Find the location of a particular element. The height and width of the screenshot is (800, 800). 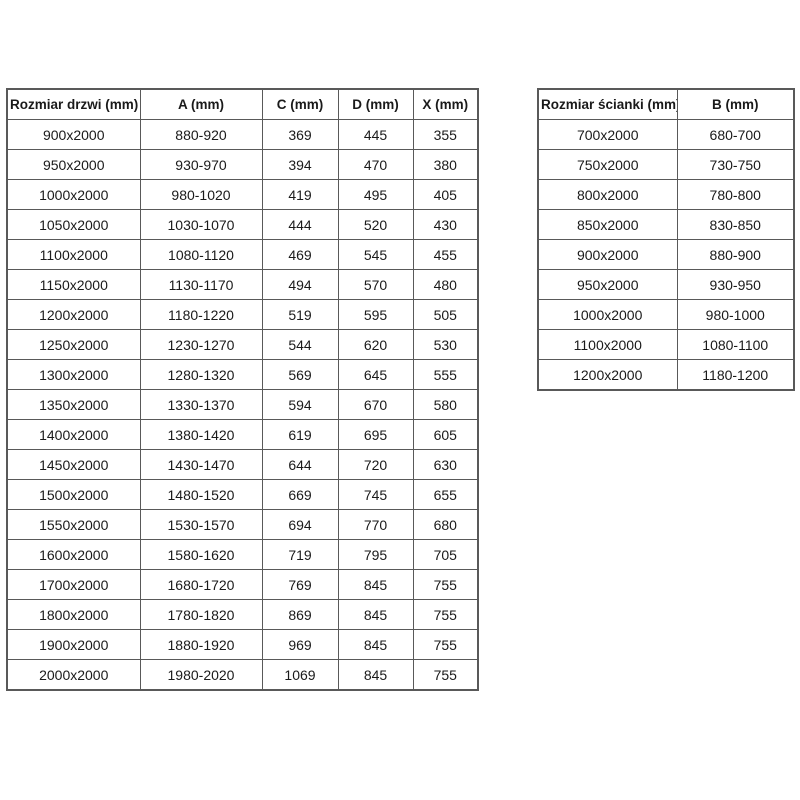

table-cell: 605 is located at coordinates (445, 434).